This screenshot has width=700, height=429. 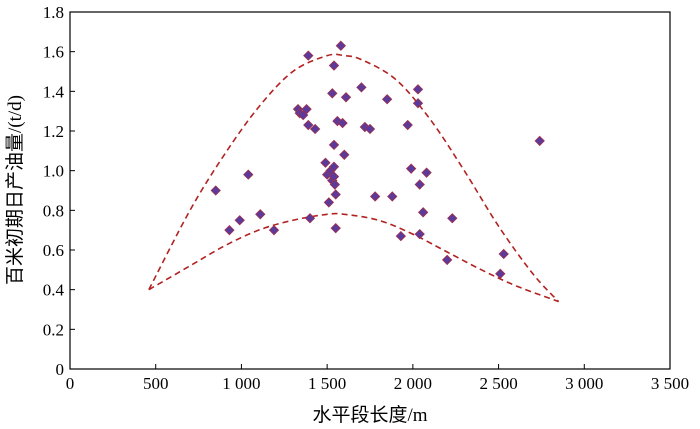 I want to click on y-axis-ticks: 0 0.2 0.4 0.6 0.8 1.0 1.2 1.4 1.6 1.8, so click(x=59, y=191).